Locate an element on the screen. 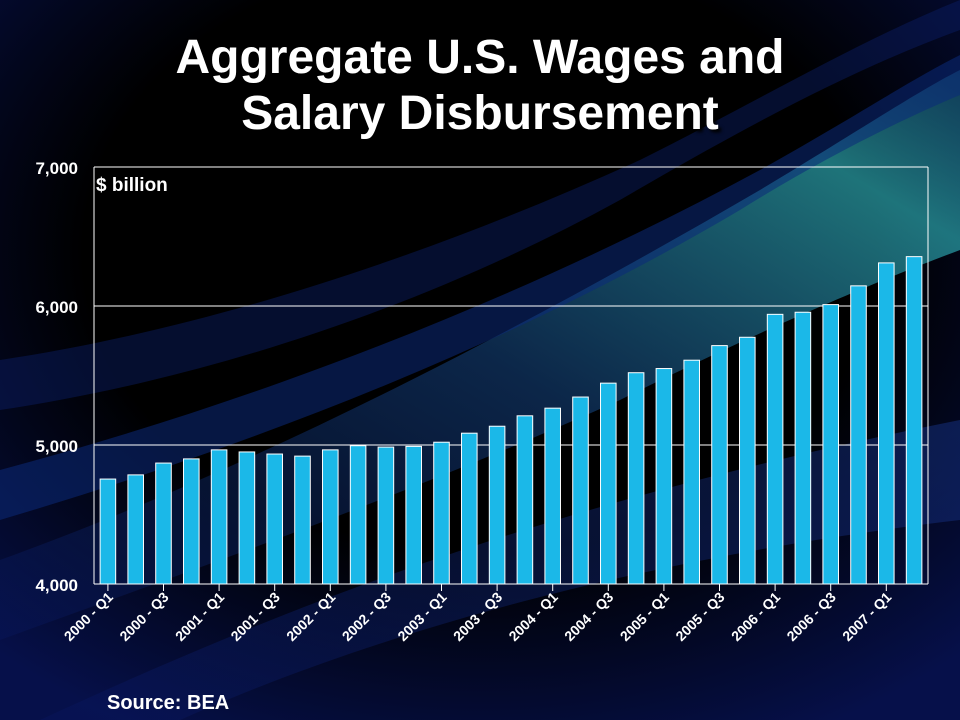 The width and height of the screenshot is (960, 720). bar-2000-q4 is located at coordinates (191, 521).